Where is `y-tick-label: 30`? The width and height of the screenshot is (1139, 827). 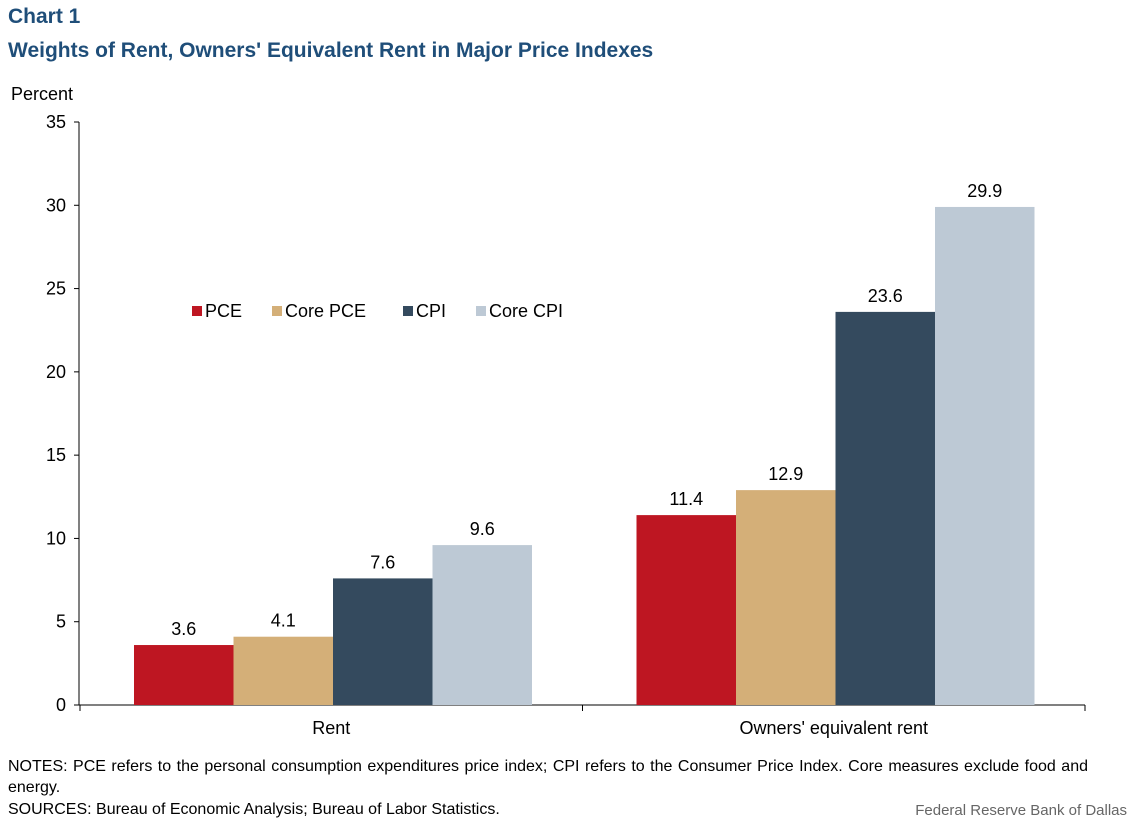 y-tick-label: 30 is located at coordinates (56, 205).